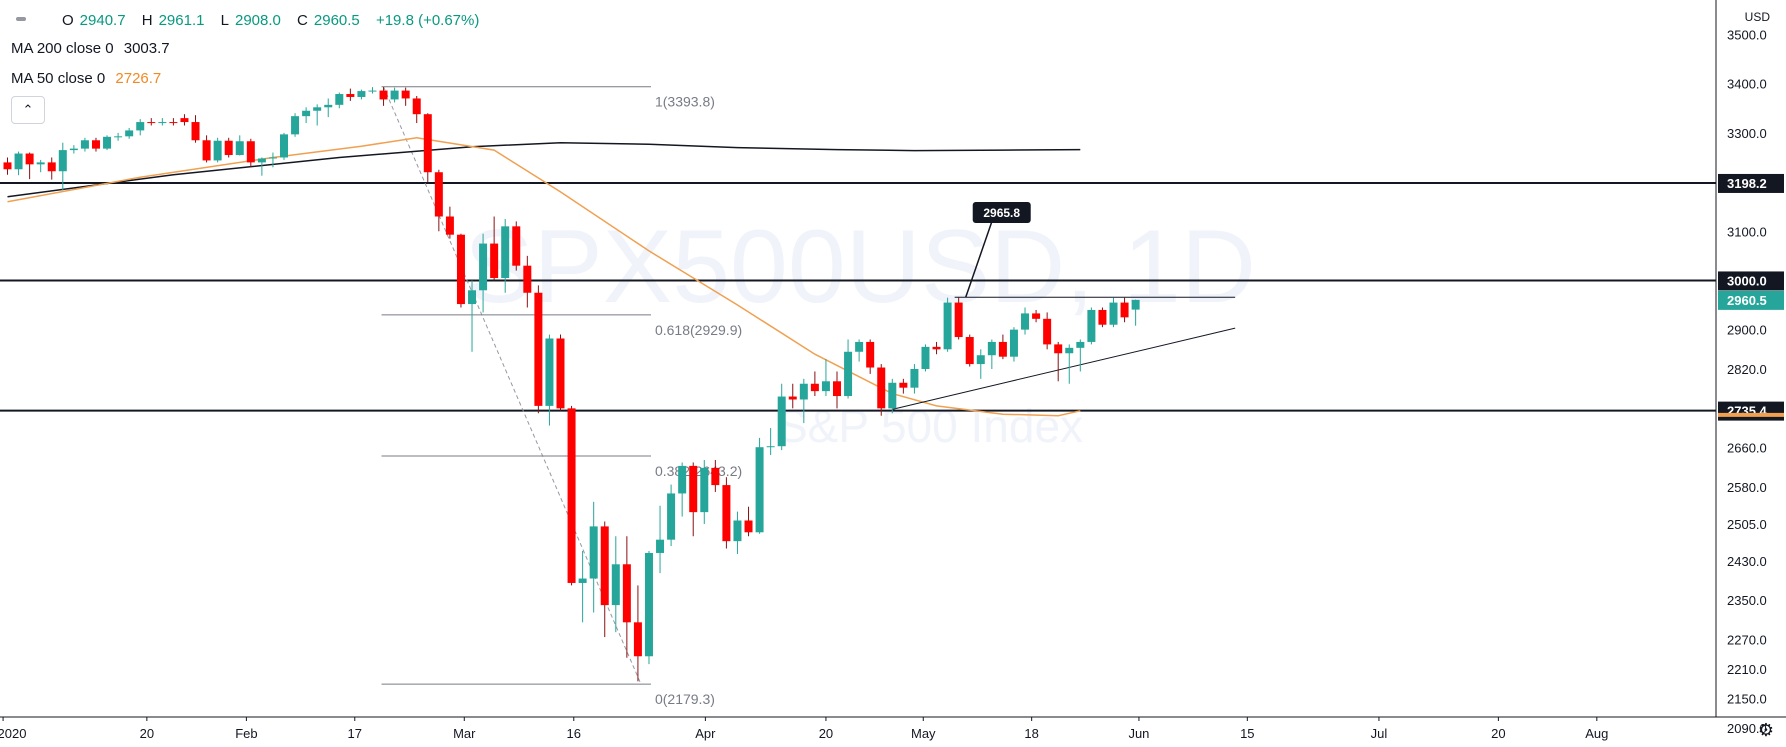 The height and width of the screenshot is (747, 1786). I want to click on y-tick-2: 2210.0, so click(1747, 669).